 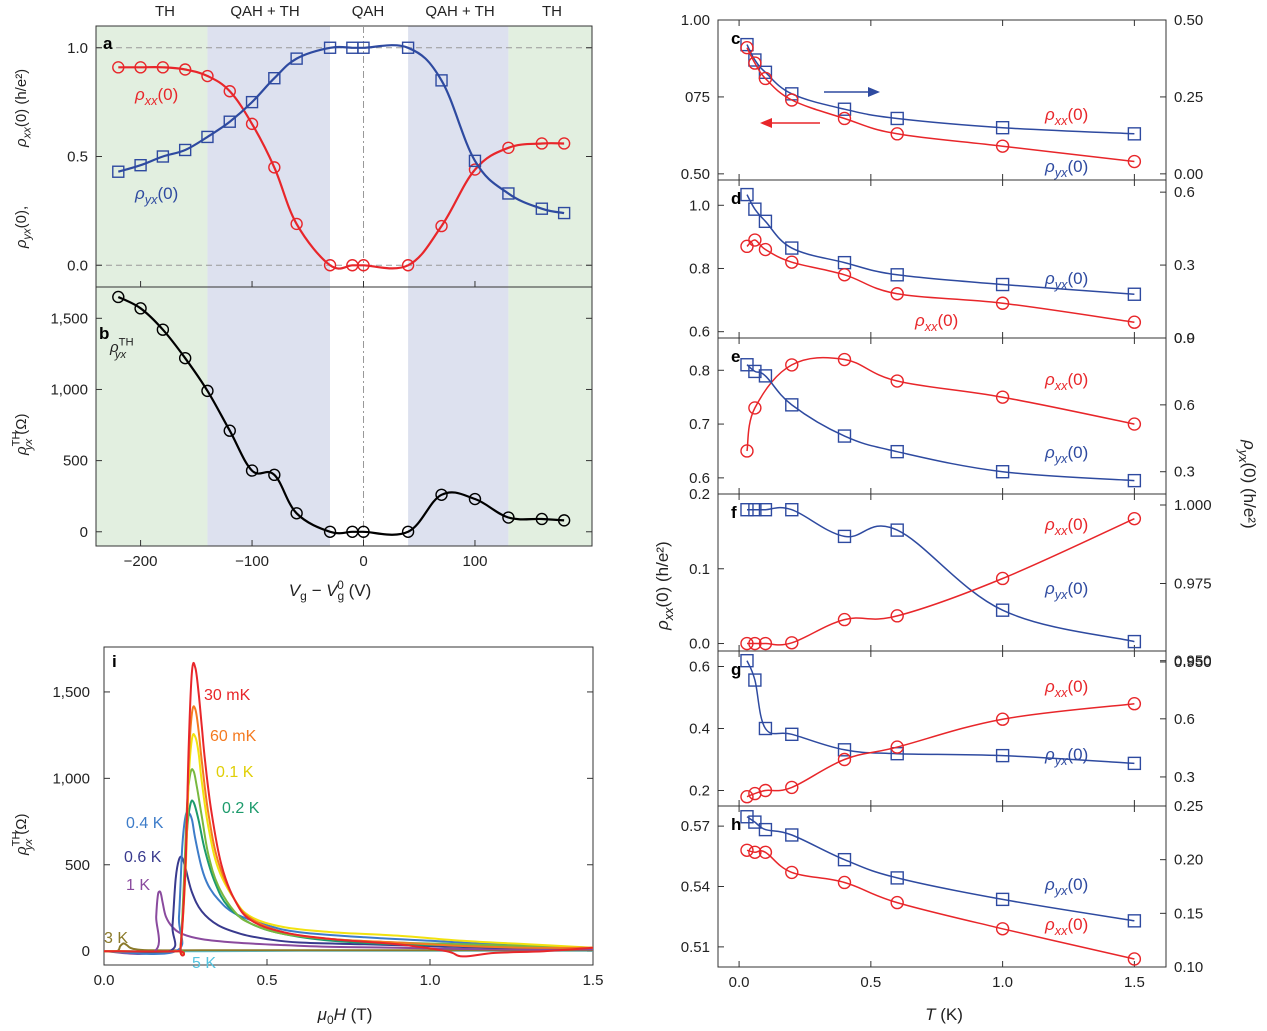 What do you see at coordinates (699, 791) in the screenshot?
I see `ytick-label-left: 0.2` at bounding box center [699, 791].